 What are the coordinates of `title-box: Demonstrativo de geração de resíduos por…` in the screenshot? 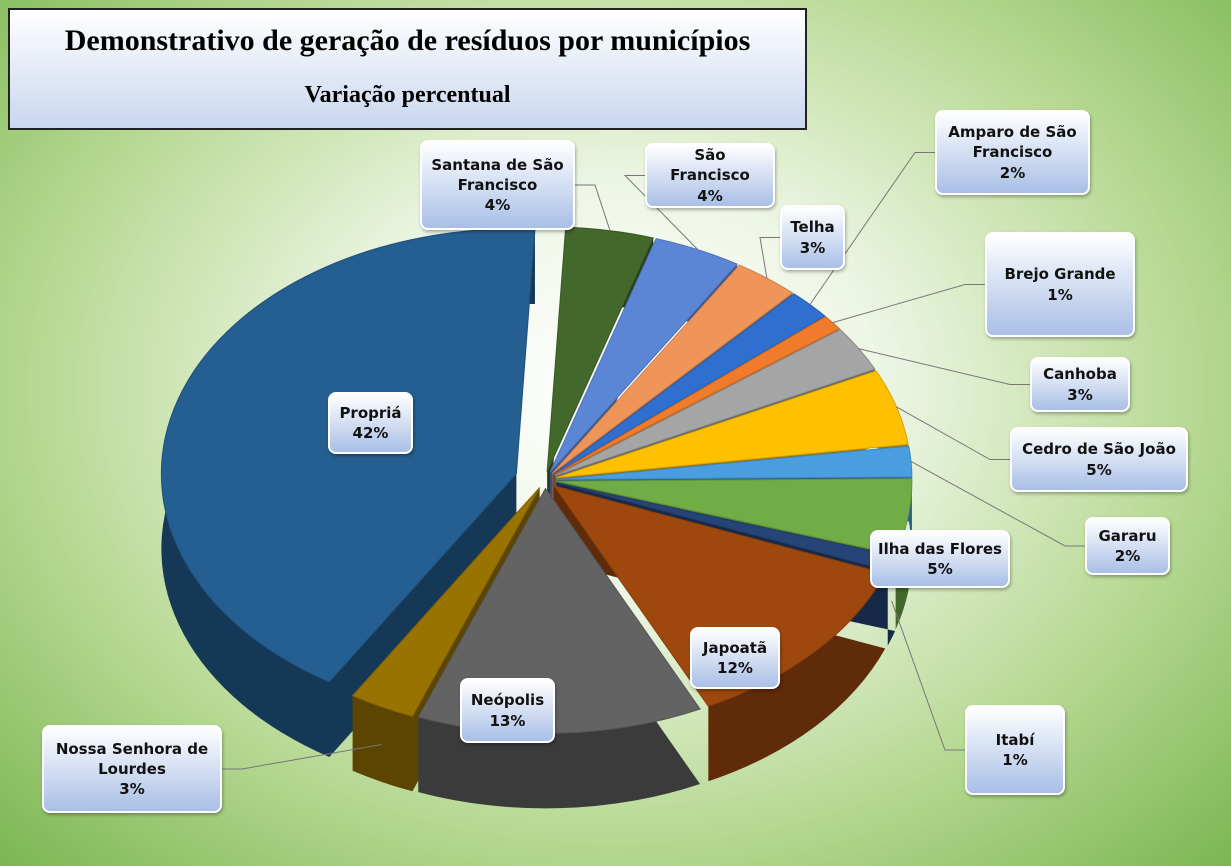 It's located at (407, 69).